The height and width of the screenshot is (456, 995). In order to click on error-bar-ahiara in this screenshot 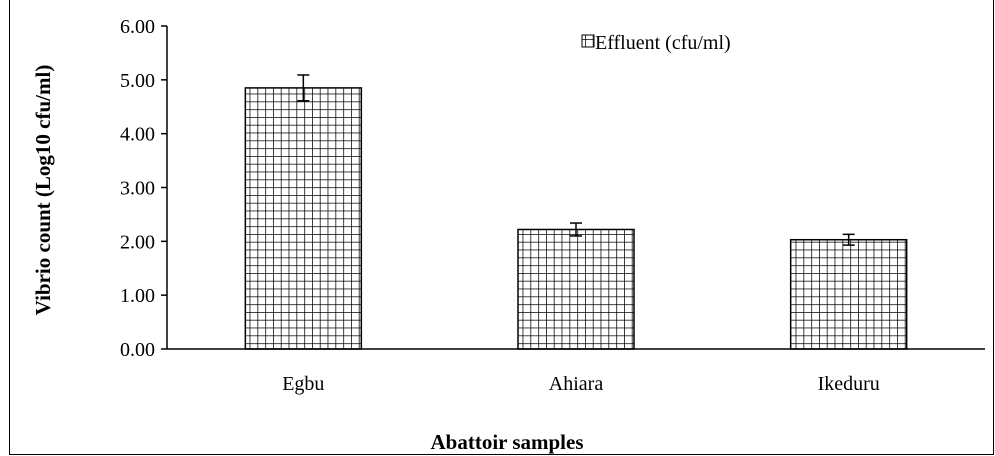, I will do `click(576, 229)`.